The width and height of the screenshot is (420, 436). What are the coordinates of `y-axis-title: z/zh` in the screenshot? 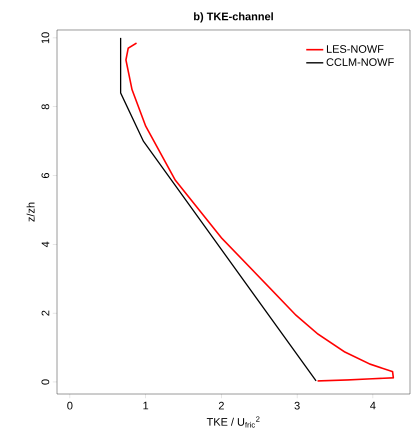 It's located at (30, 212).